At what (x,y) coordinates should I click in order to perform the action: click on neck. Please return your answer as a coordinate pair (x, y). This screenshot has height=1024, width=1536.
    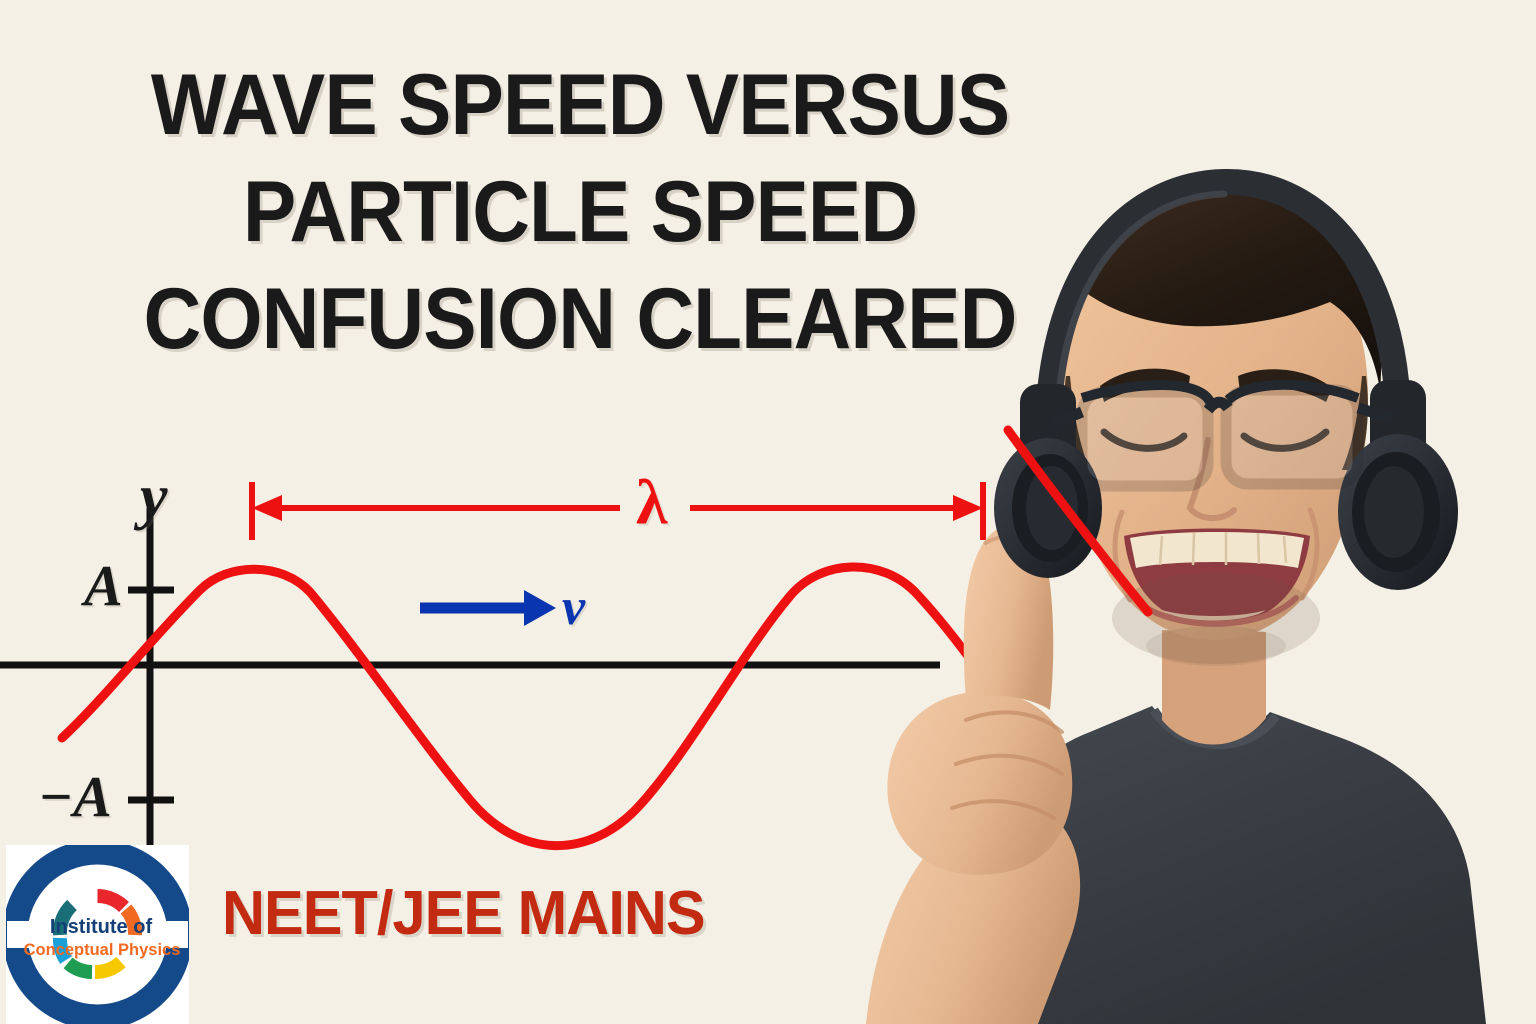
    Looking at the image, I should click on (1214, 687).